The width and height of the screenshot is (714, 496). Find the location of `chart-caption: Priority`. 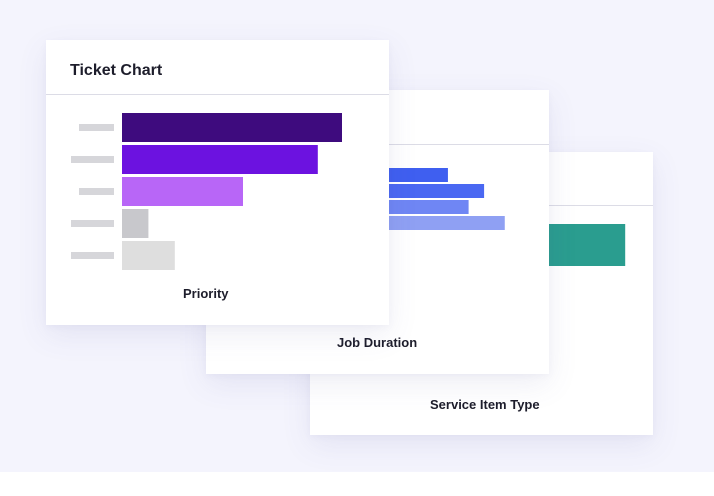

chart-caption: Priority is located at coordinates (206, 293).